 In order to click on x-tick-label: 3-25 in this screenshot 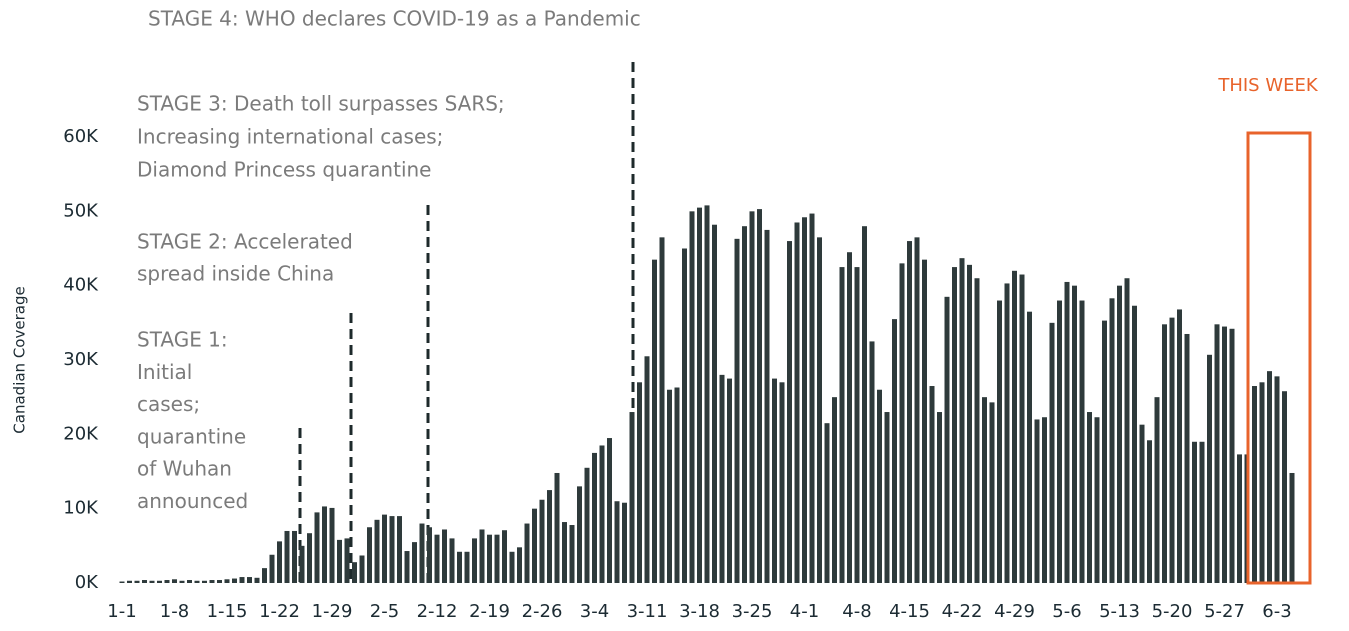, I will do `click(752, 611)`.